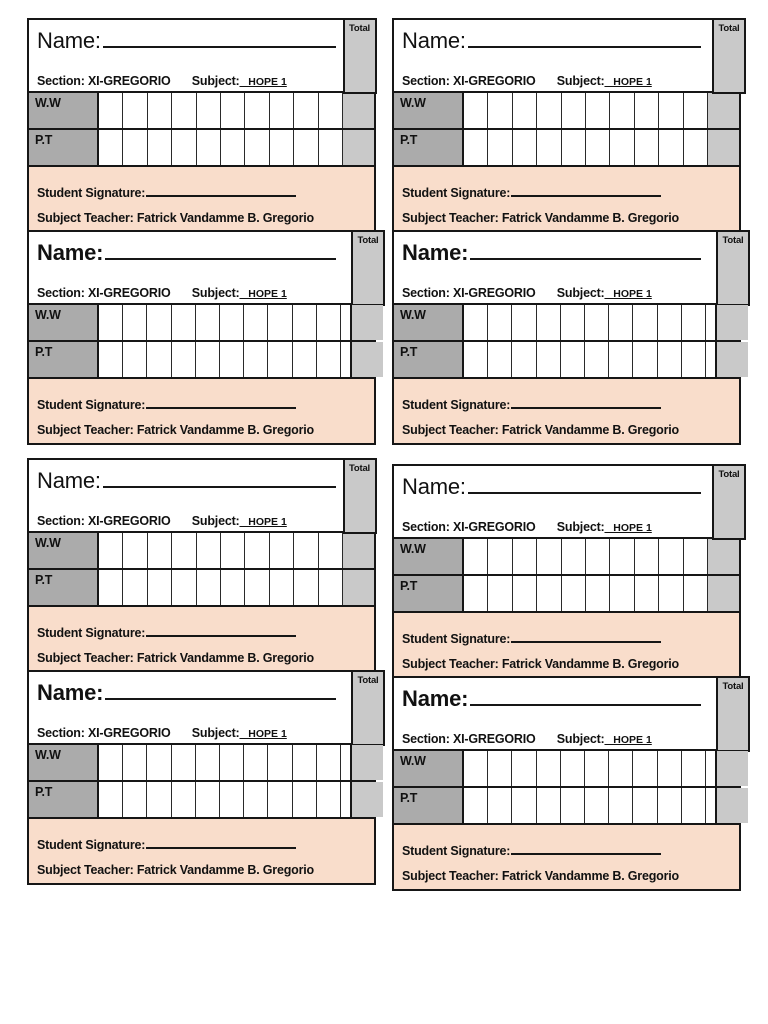  What do you see at coordinates (206, 323) in the screenshot?
I see `written-work-row: W.W` at bounding box center [206, 323].